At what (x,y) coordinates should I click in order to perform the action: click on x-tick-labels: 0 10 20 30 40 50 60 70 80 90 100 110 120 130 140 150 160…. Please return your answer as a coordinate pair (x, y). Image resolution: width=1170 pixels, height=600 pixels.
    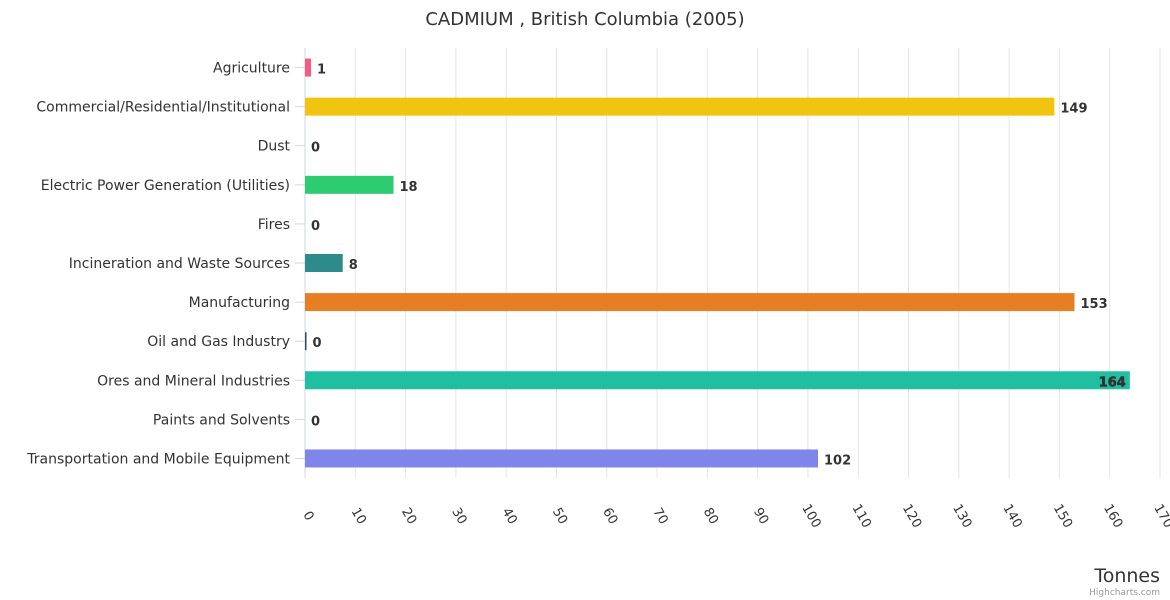
    Looking at the image, I should click on (734, 516).